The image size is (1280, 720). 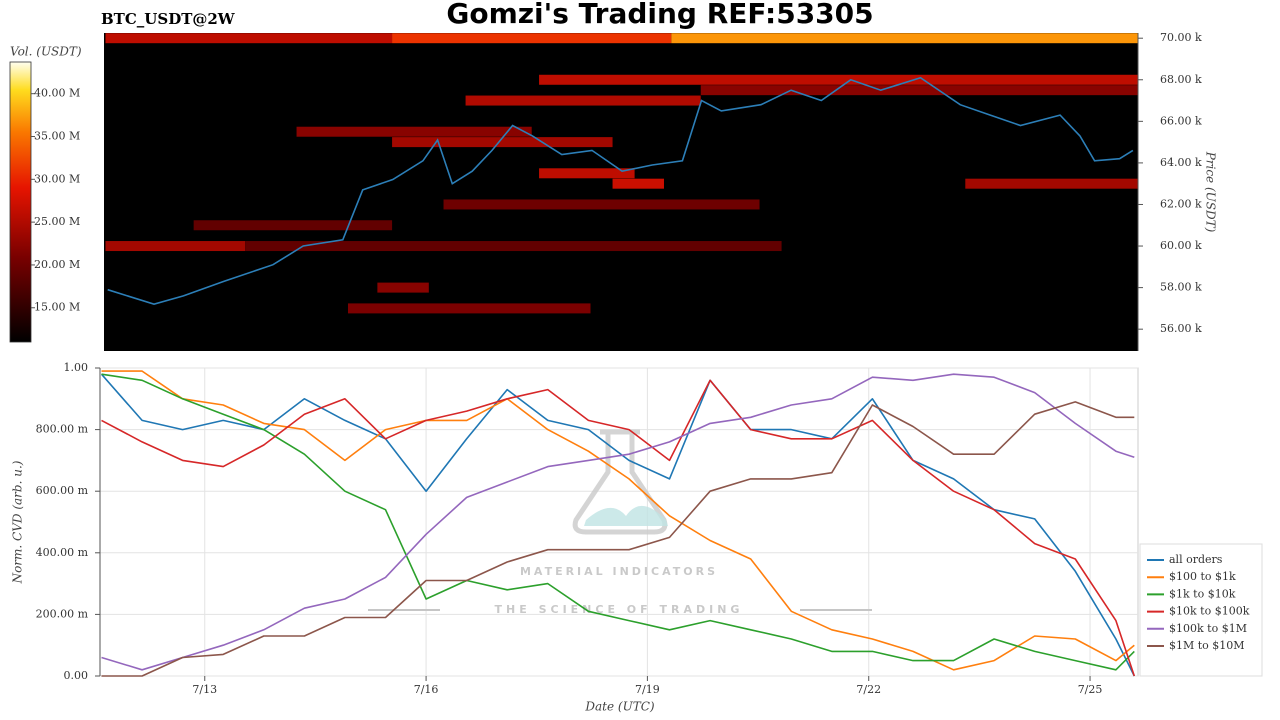 What do you see at coordinates (868, 689) in the screenshot?
I see `x-tick-label: 7/22` at bounding box center [868, 689].